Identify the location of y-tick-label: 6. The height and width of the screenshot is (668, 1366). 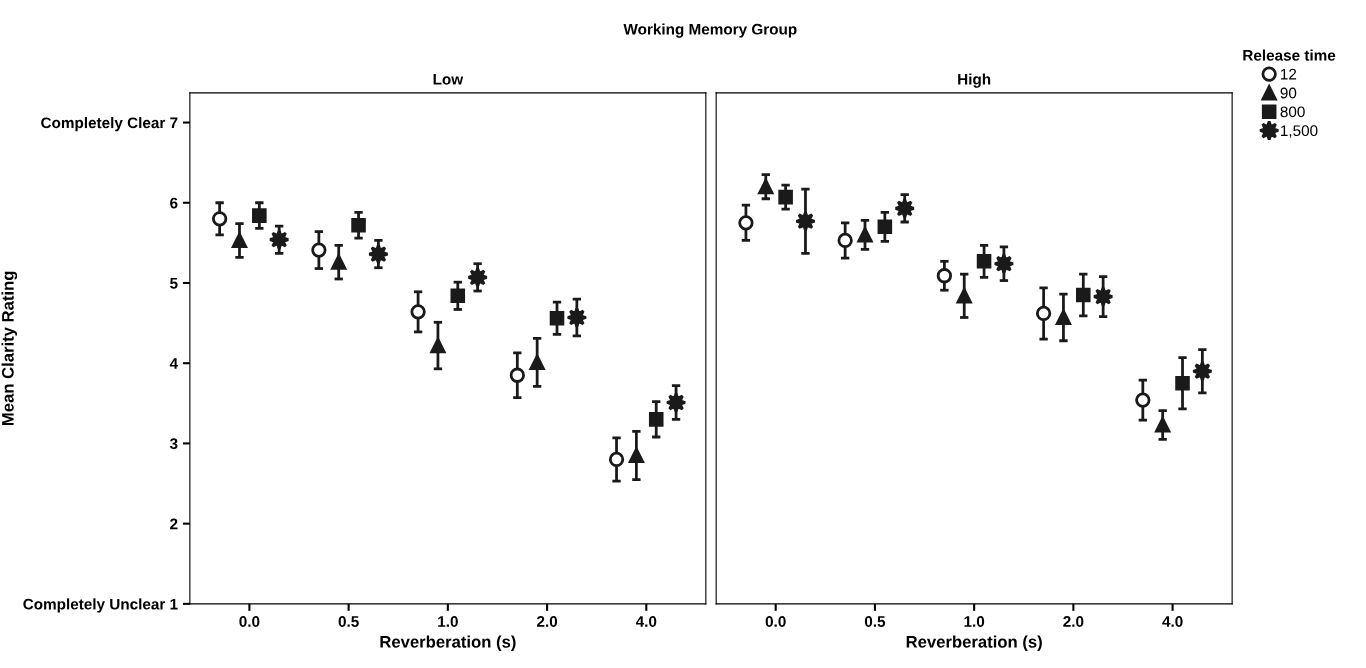
(174, 203).